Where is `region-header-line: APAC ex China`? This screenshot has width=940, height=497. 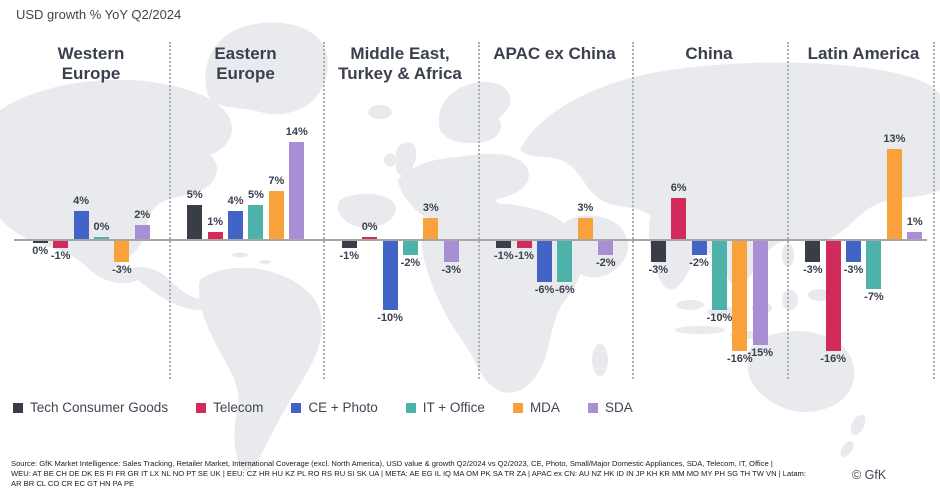 region-header-line: APAC ex China is located at coordinates (554, 53).